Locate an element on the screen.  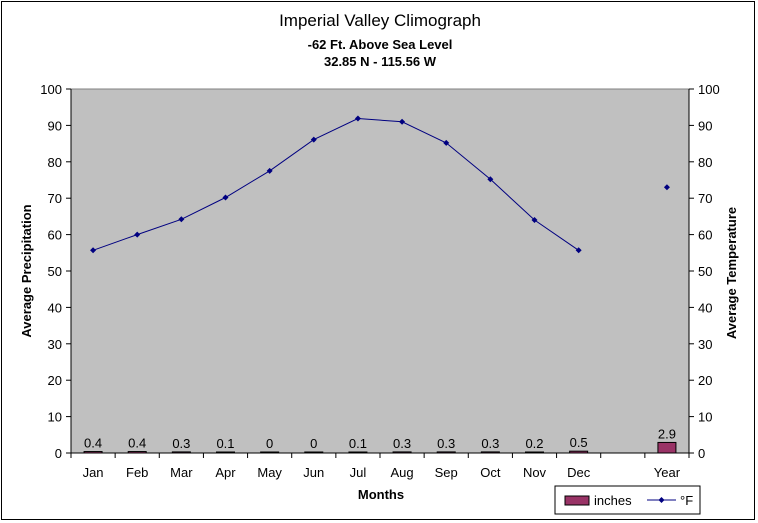
x-tick-label: Oct is located at coordinates (490, 472).